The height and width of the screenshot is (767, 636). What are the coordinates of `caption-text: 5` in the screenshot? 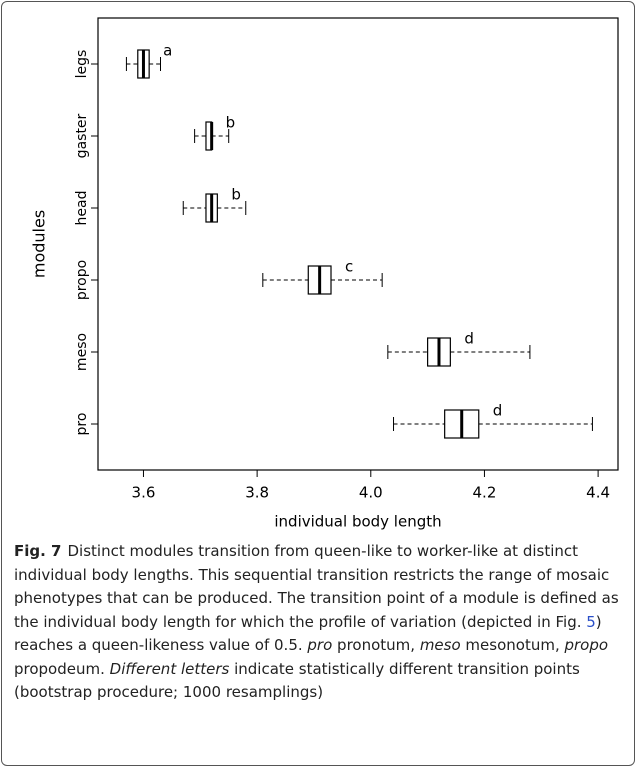 It's located at (591, 621).